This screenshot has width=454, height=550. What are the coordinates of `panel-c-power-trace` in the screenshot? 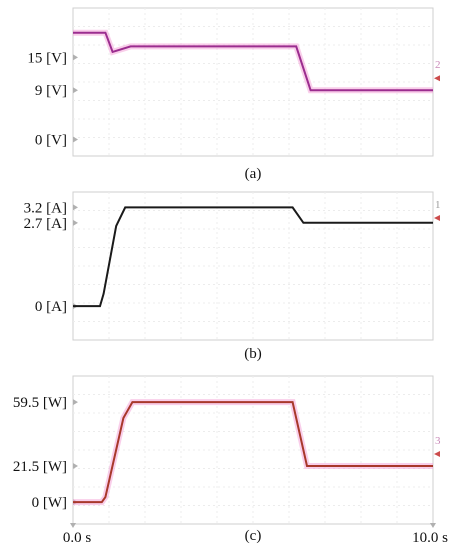 It's located at (253, 452).